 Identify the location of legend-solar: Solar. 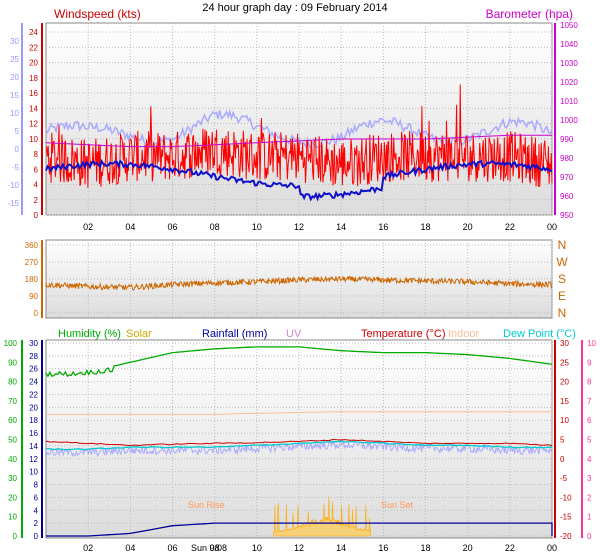
(139, 334).